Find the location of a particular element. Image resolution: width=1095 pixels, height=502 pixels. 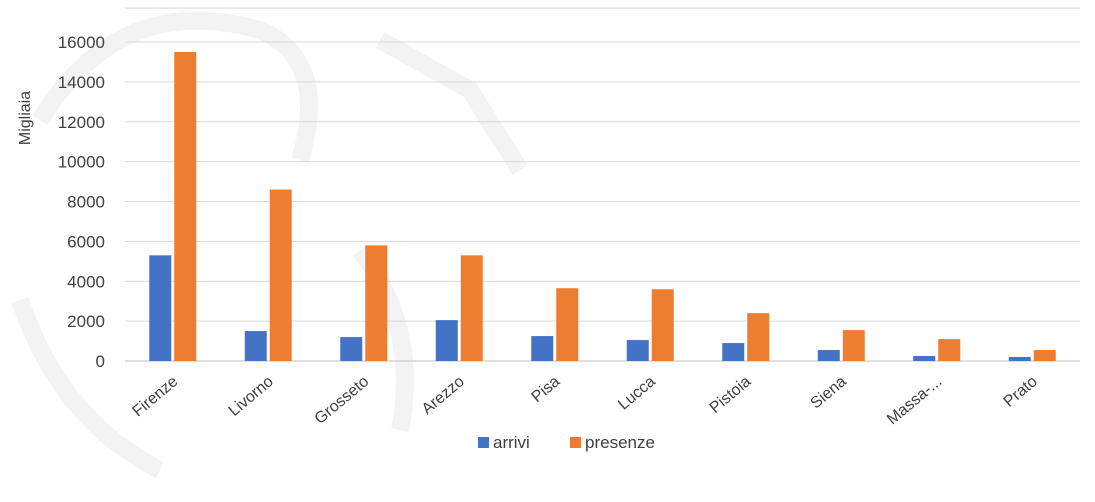

legend-label-arrivi: arrivi is located at coordinates (511, 442).